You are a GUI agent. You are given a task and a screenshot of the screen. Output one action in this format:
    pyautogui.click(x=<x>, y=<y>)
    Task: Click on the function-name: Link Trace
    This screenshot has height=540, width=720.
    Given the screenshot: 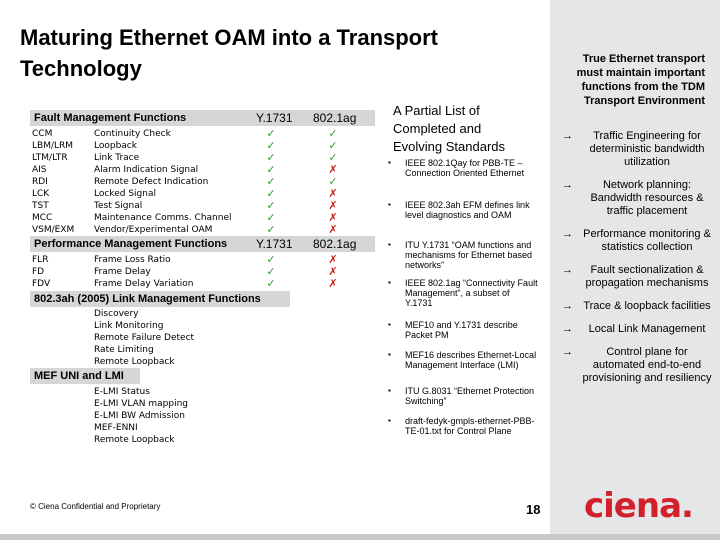 What is the action you would take?
    pyautogui.click(x=117, y=158)
    